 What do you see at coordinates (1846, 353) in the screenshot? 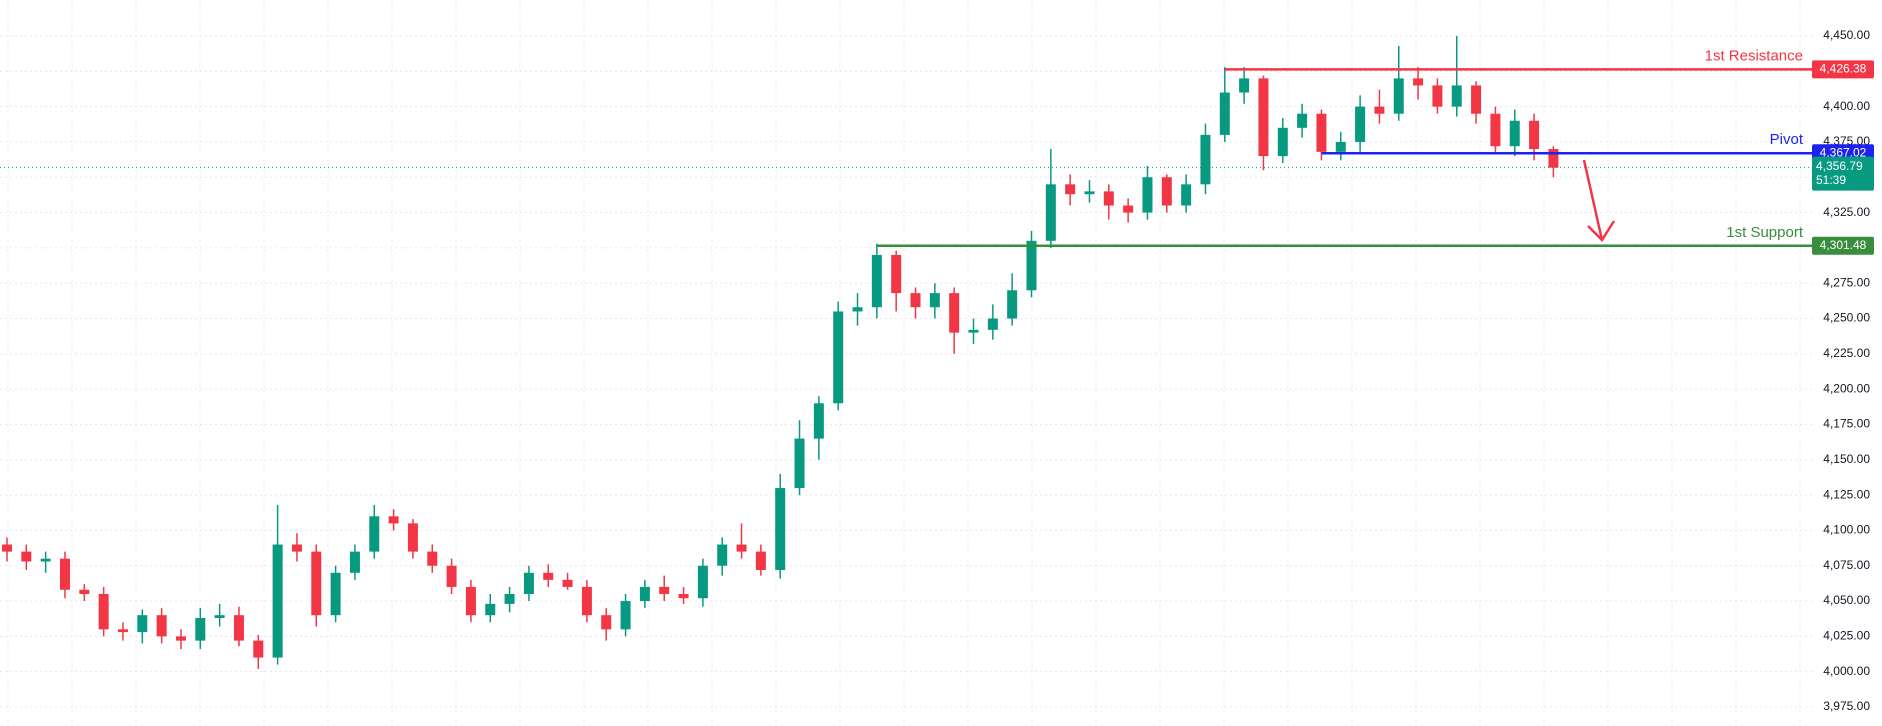
I see `y-tick-label: 4,225.00` at bounding box center [1846, 353].